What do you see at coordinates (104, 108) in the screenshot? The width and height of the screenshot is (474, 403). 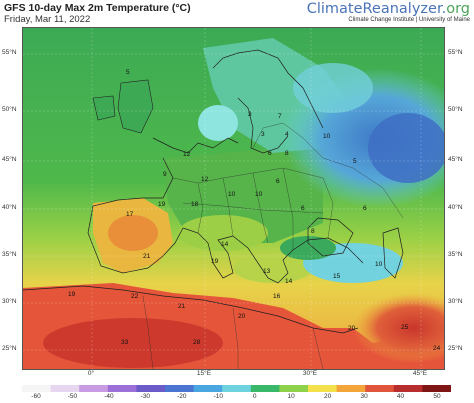 I see `ireland-outline` at bounding box center [104, 108].